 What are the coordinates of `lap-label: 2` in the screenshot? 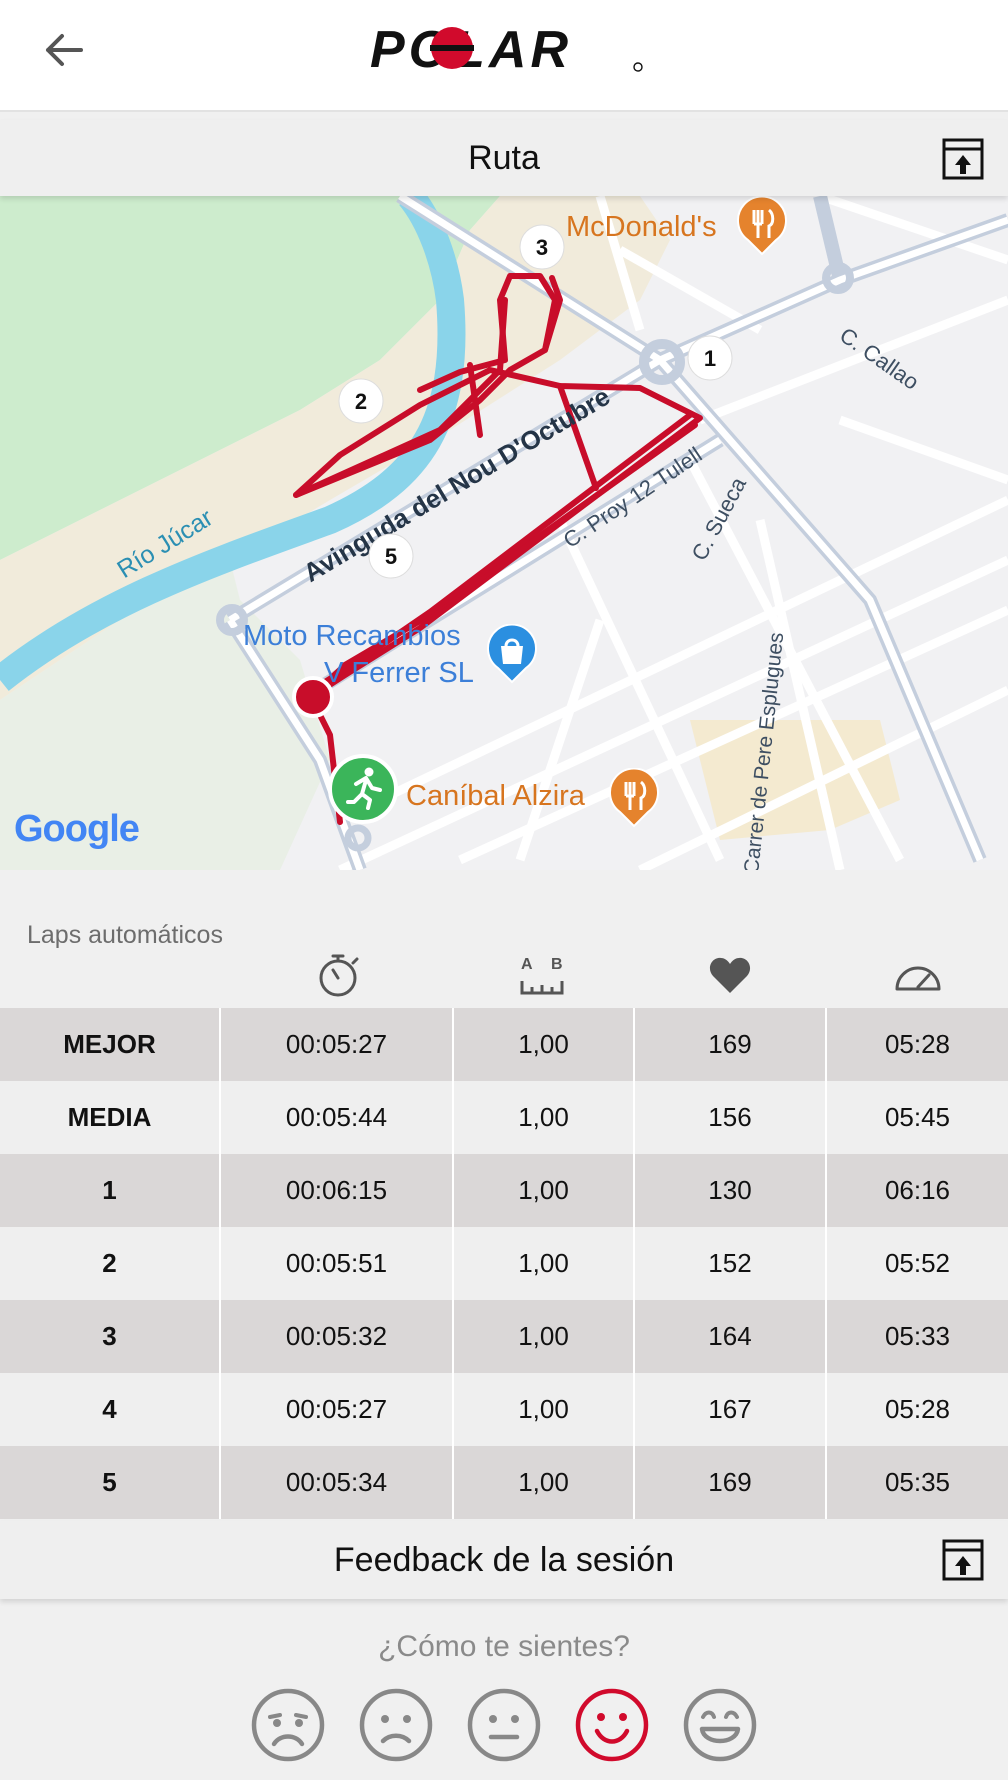 It's located at (110, 1263).